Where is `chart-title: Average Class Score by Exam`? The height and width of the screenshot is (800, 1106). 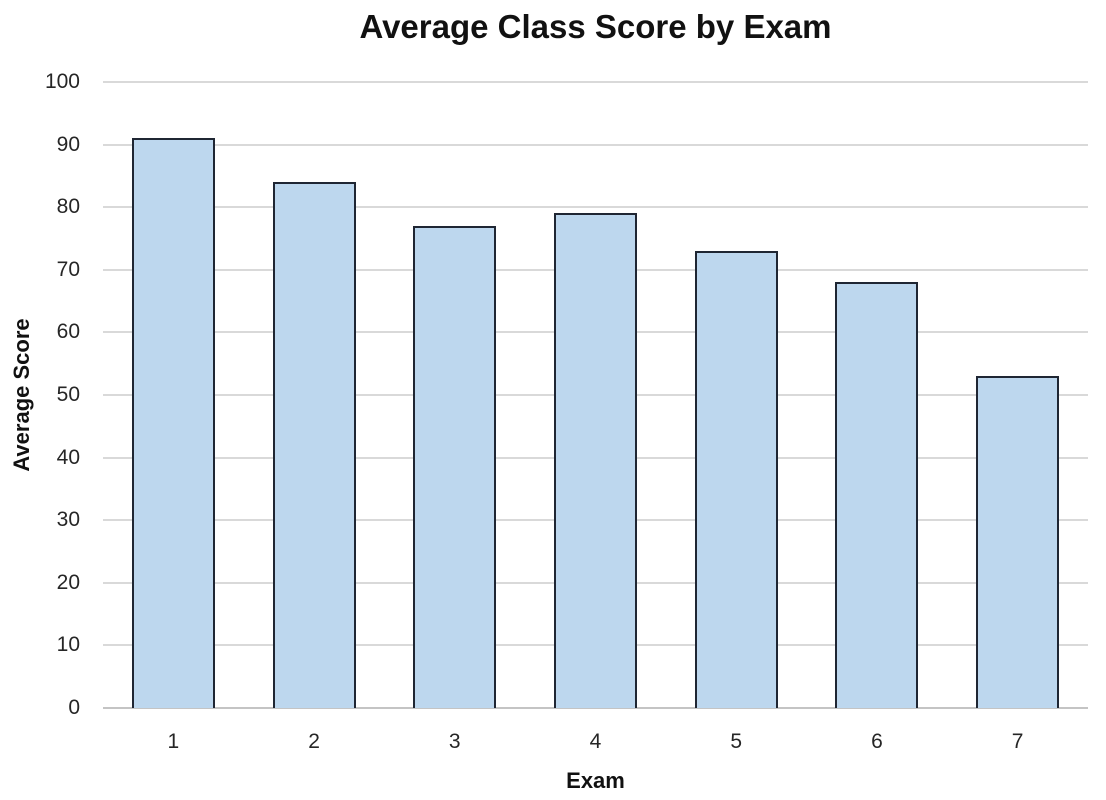 chart-title: Average Class Score by Exam is located at coordinates (595, 26).